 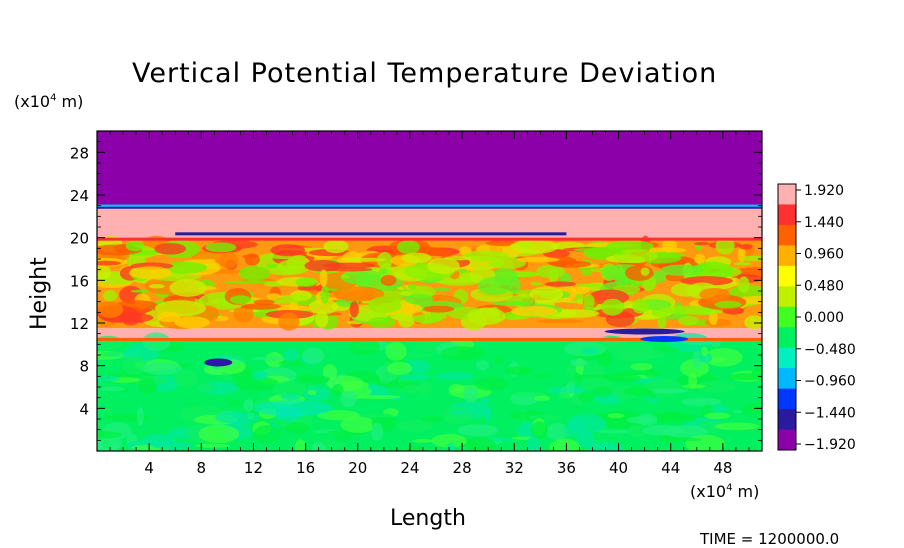 I want to click on band-20r, so click(x=429, y=239).